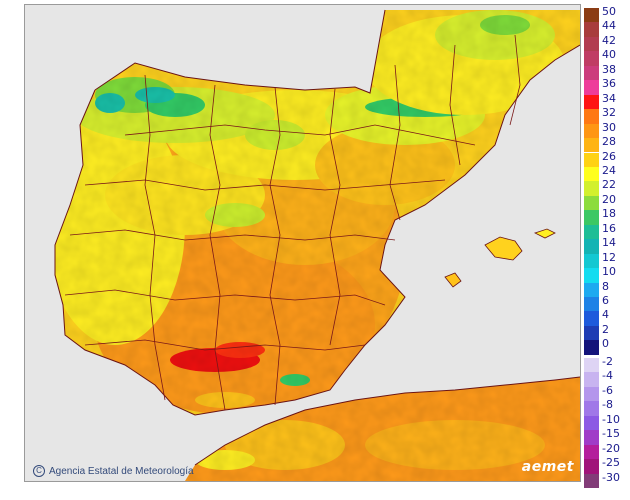 The image size is (630, 500). What do you see at coordinates (609, 40) in the screenshot?
I see `legend-warm-label: 42` at bounding box center [609, 40].